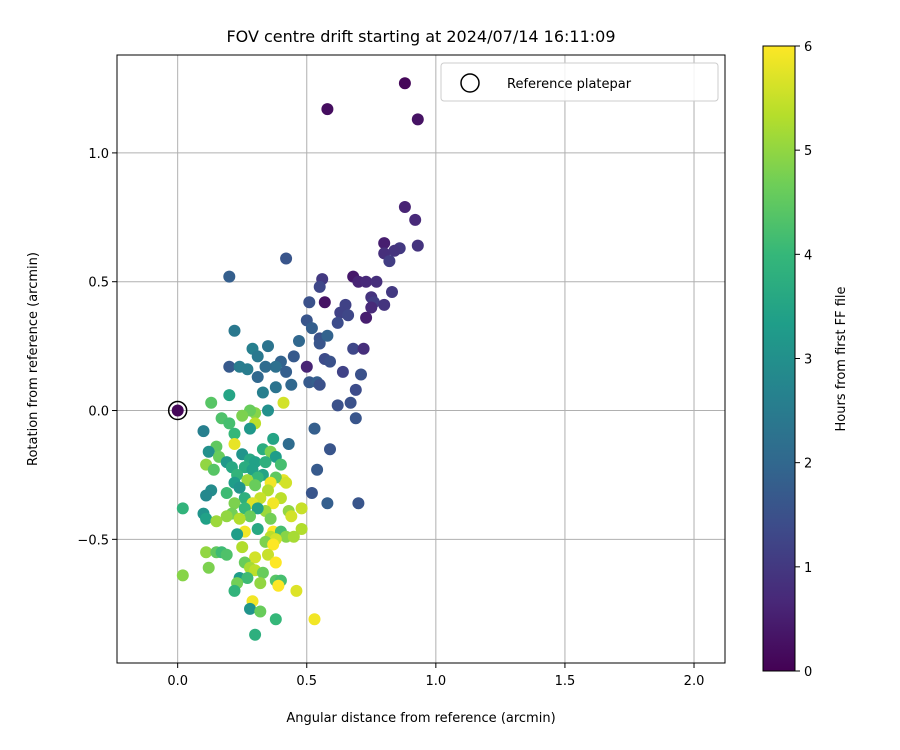 This screenshot has height=750, width=900. Describe the element at coordinates (779, 358) in the screenshot. I see `colorbar-gradient` at that location.